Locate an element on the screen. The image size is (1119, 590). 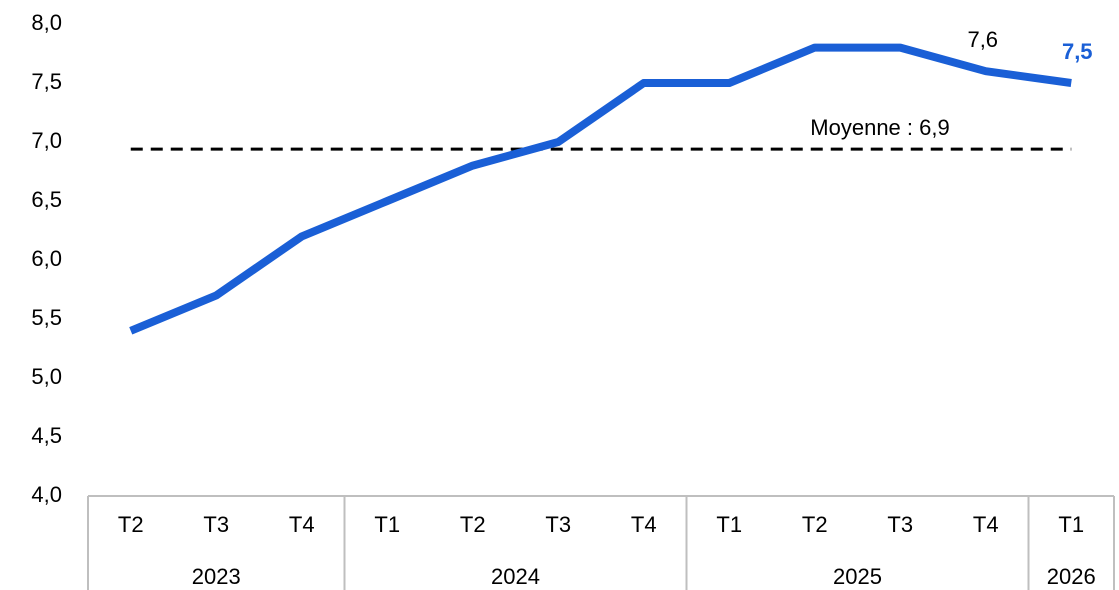
group-label: 2025 is located at coordinates (857, 576).